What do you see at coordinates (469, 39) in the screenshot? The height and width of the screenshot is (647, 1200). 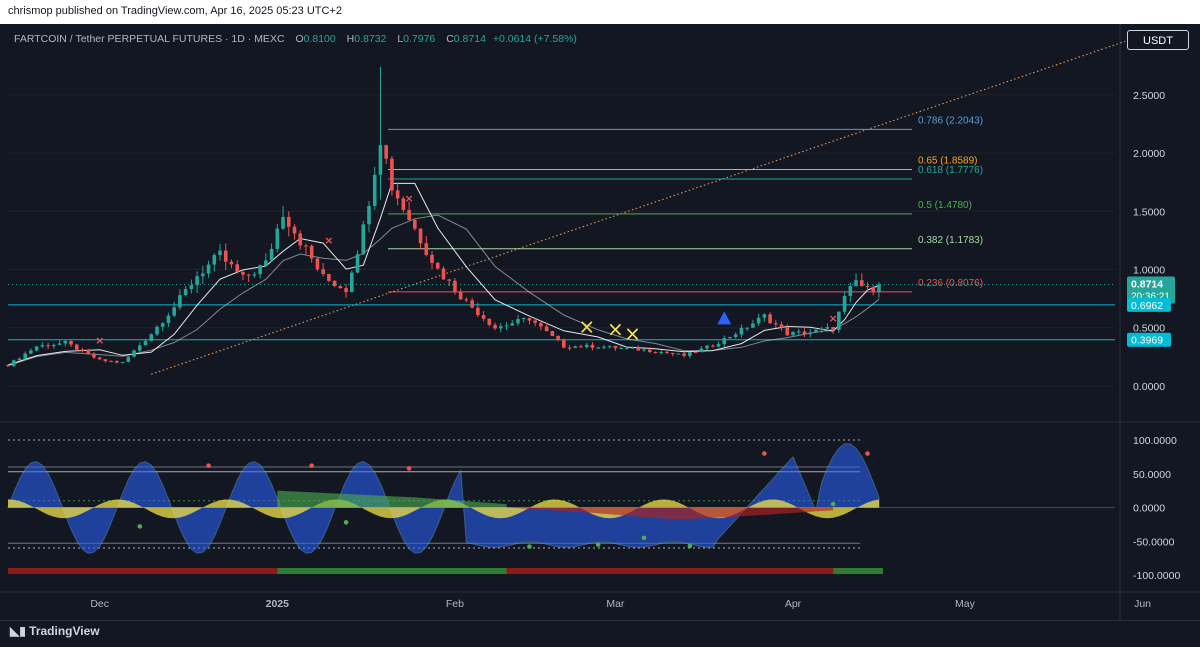 I see `close-value: 0.8714` at bounding box center [469, 39].